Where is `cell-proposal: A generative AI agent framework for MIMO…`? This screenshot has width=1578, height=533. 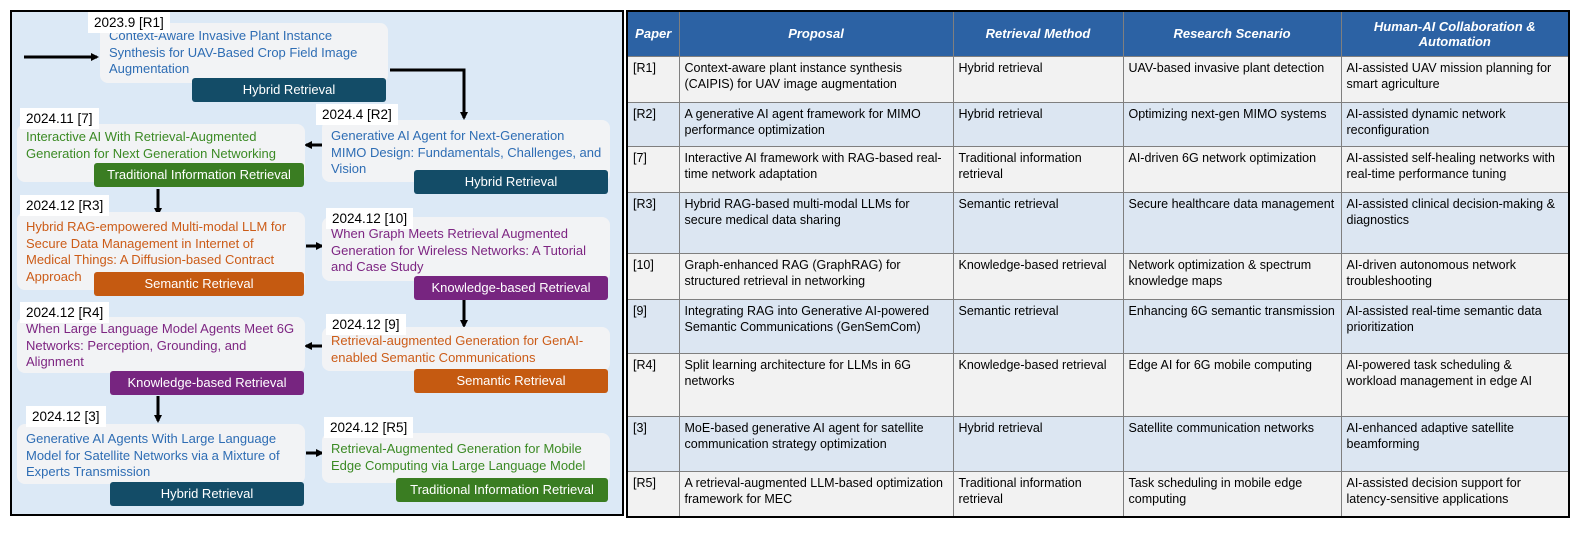 cell-proposal: A generative AI agent framework for MIMO… is located at coordinates (816, 124).